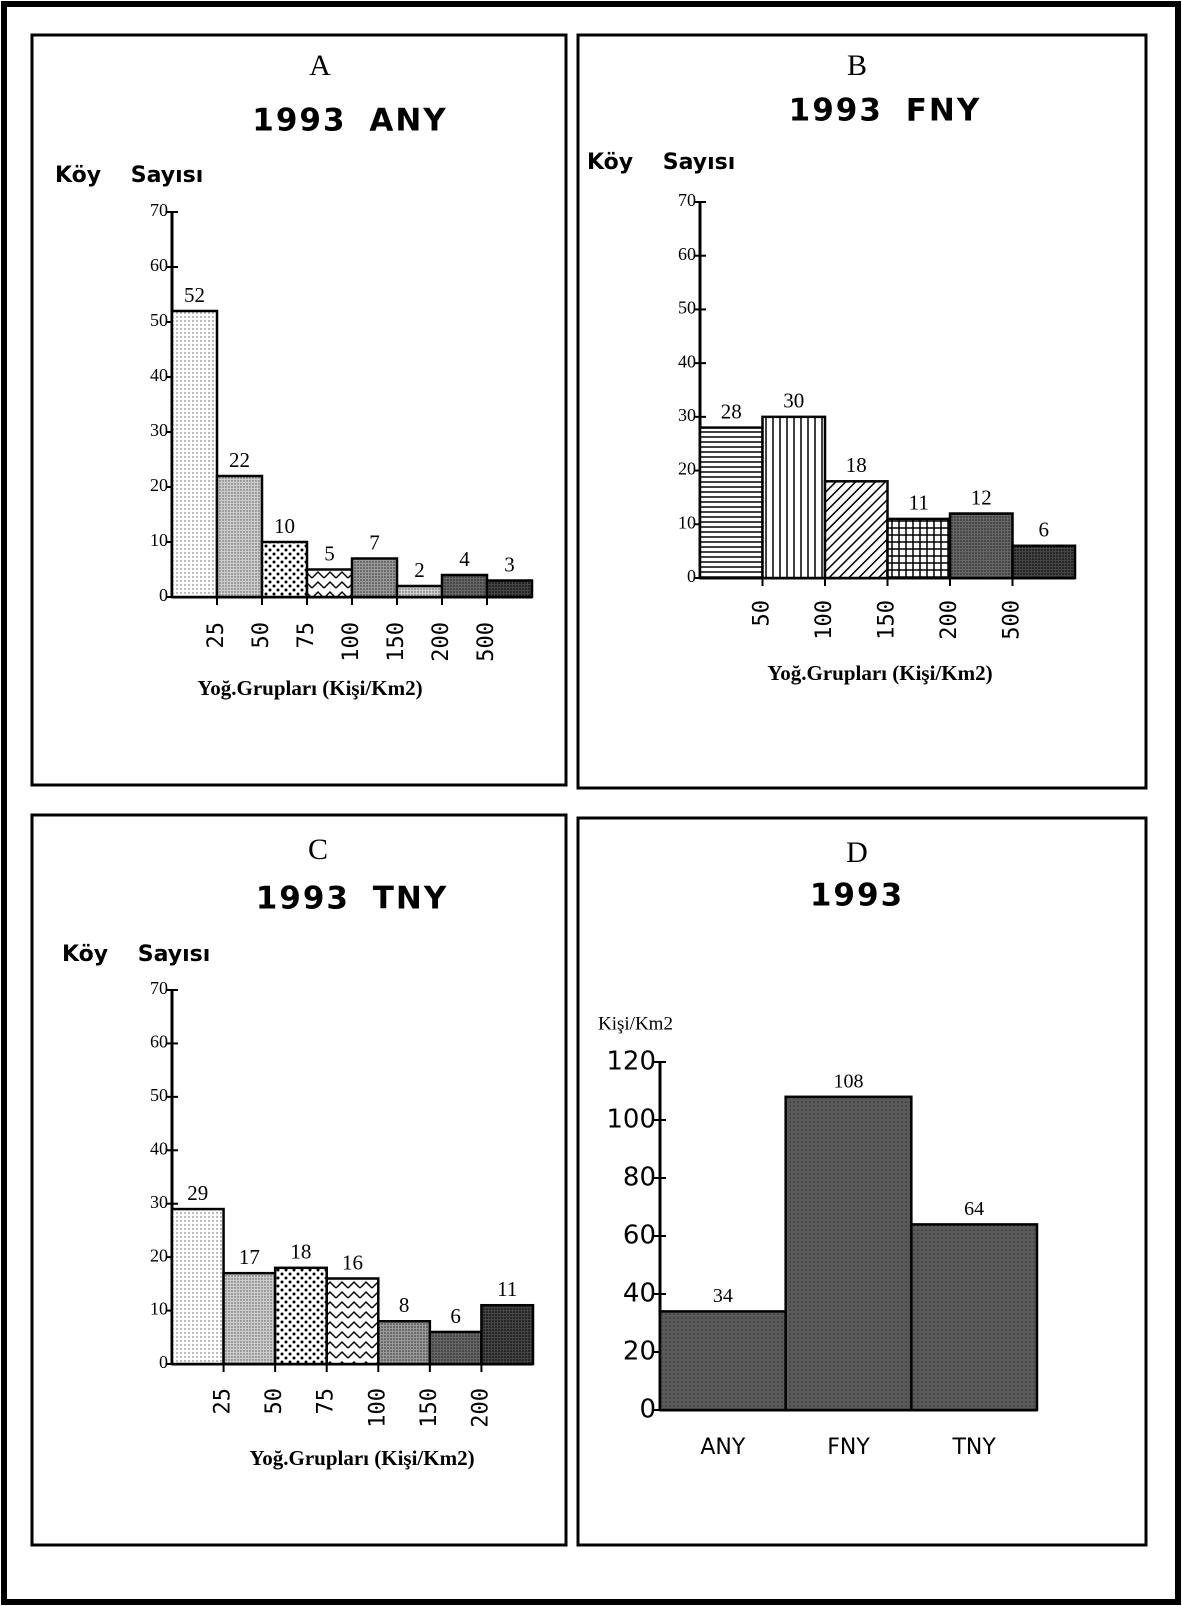 The image size is (1182, 1606). Describe the element at coordinates (318, 849) in the screenshot. I see `chart-title: C` at that location.